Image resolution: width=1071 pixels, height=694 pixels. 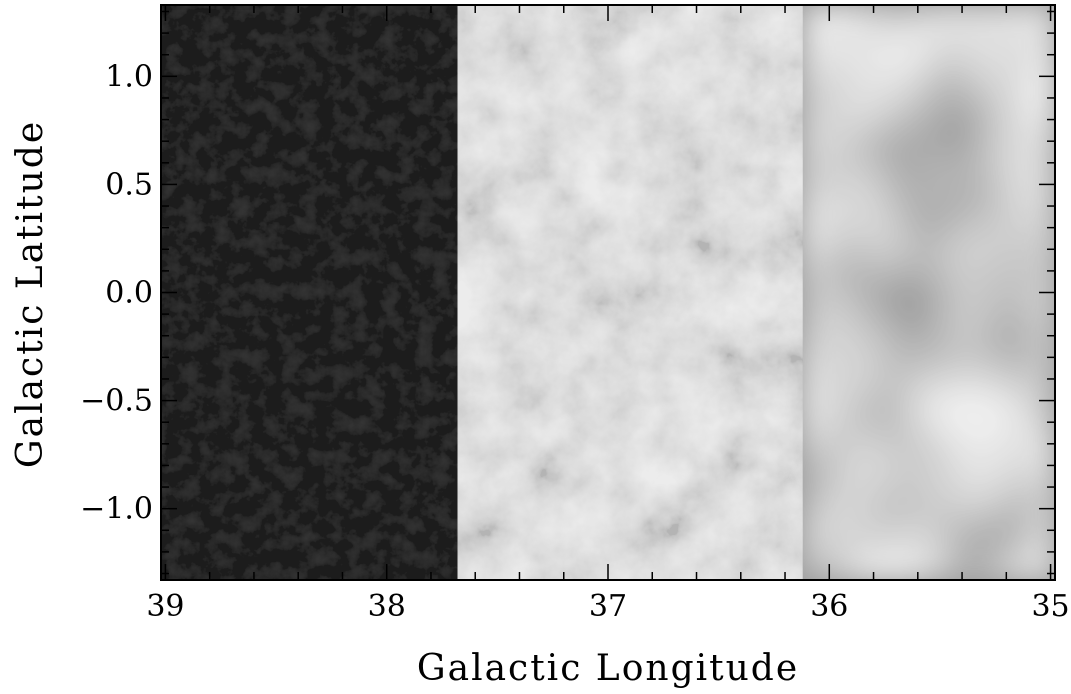 What do you see at coordinates (387, 606) in the screenshot?
I see `x-tick-label: 38` at bounding box center [387, 606].